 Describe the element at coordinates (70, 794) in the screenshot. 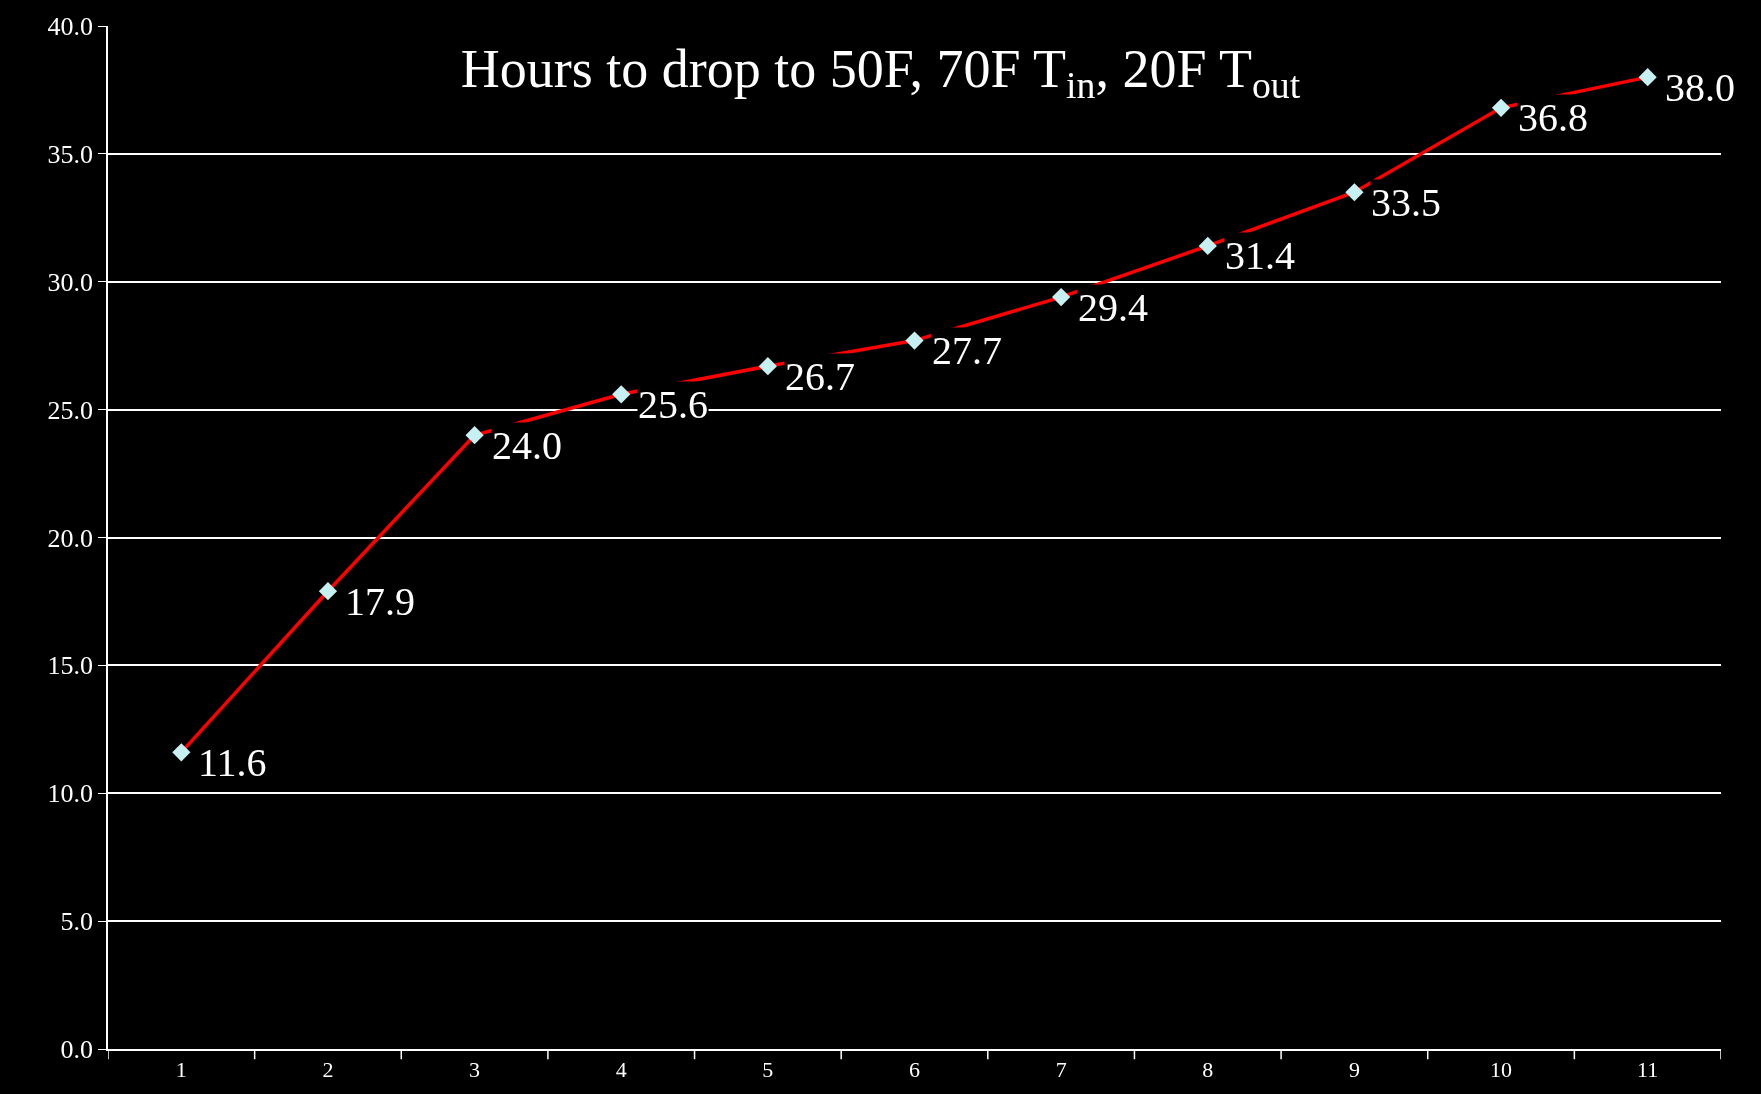

I see `y-tick-label: 10.0` at that location.